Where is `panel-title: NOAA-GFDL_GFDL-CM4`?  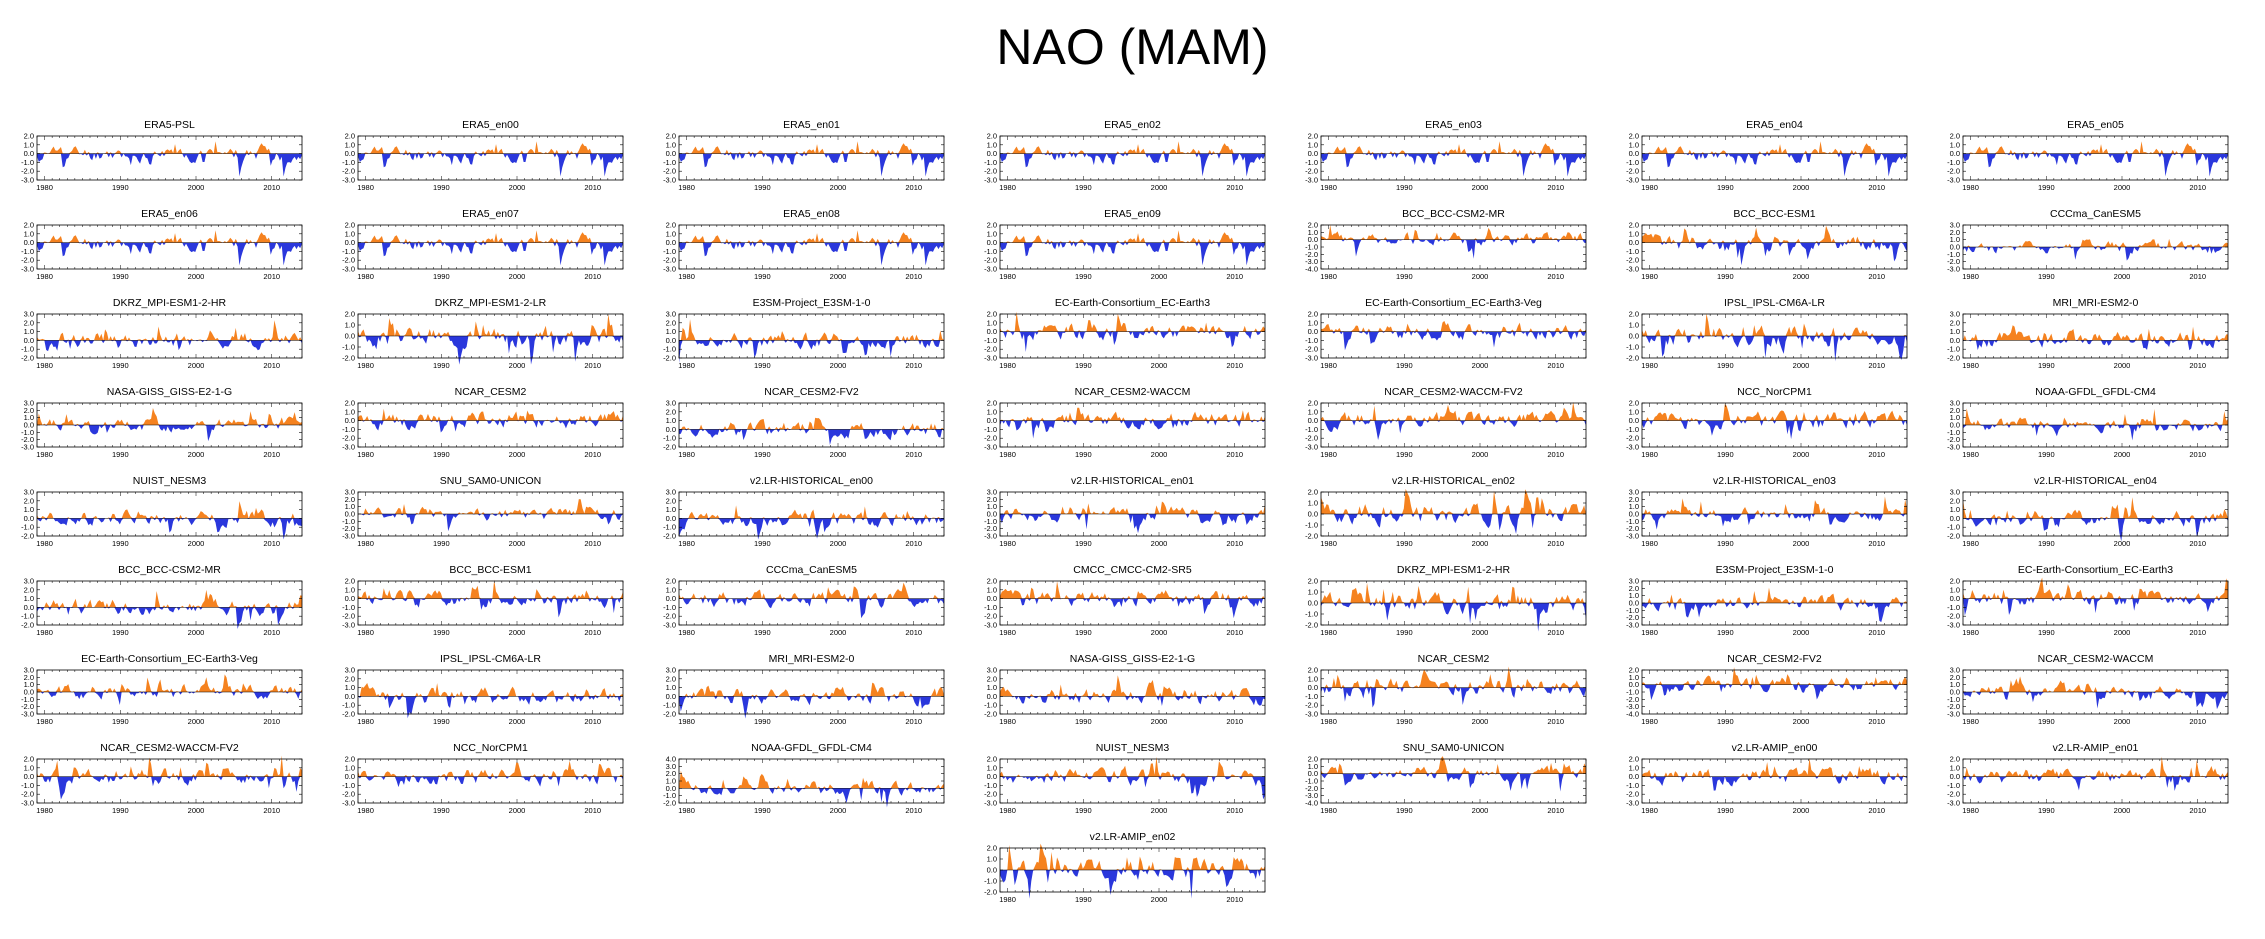
panel-title: NOAA-GFDL_GFDL-CM4 is located at coordinates (2095, 392).